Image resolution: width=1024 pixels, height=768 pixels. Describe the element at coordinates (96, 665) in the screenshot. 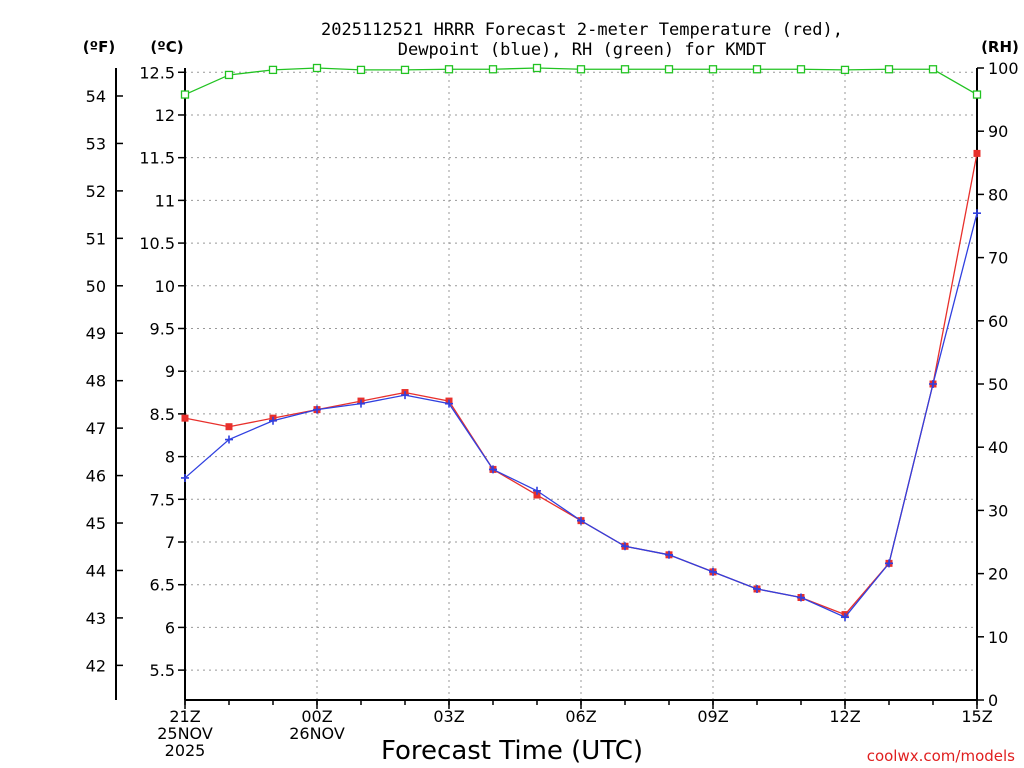

I see `fahrenheit-tick-label: 42` at that location.